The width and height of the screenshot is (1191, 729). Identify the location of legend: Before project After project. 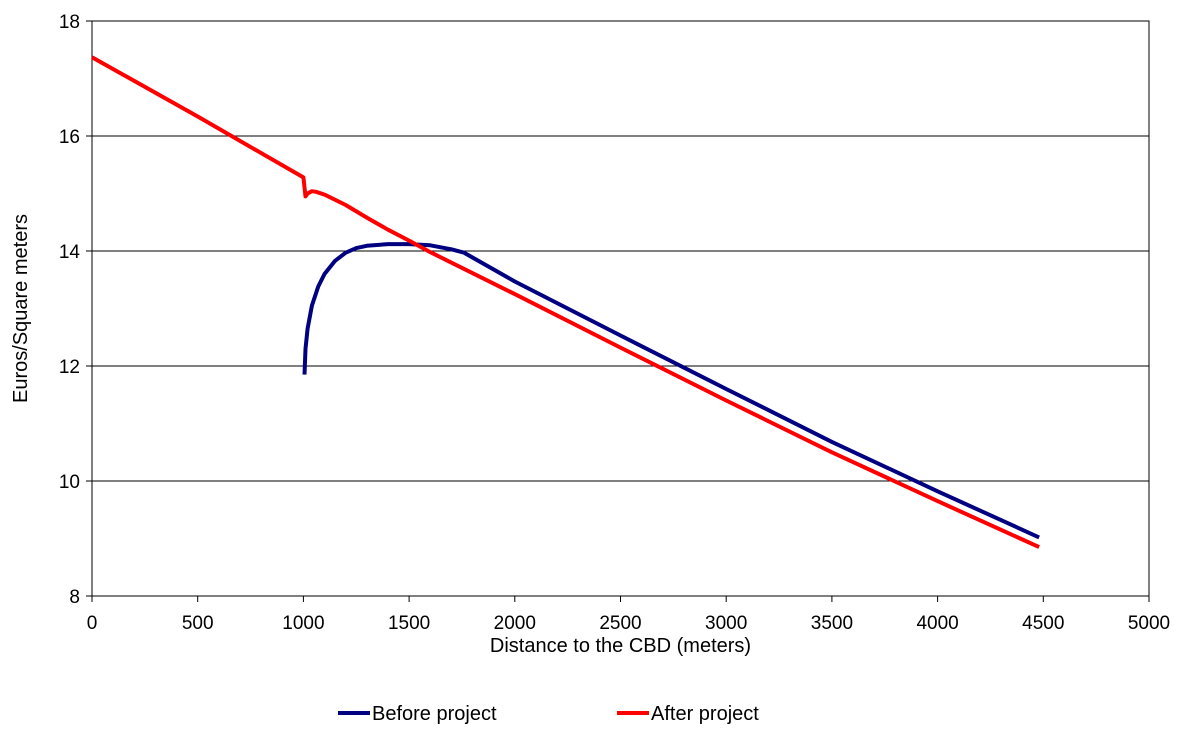
(548, 714).